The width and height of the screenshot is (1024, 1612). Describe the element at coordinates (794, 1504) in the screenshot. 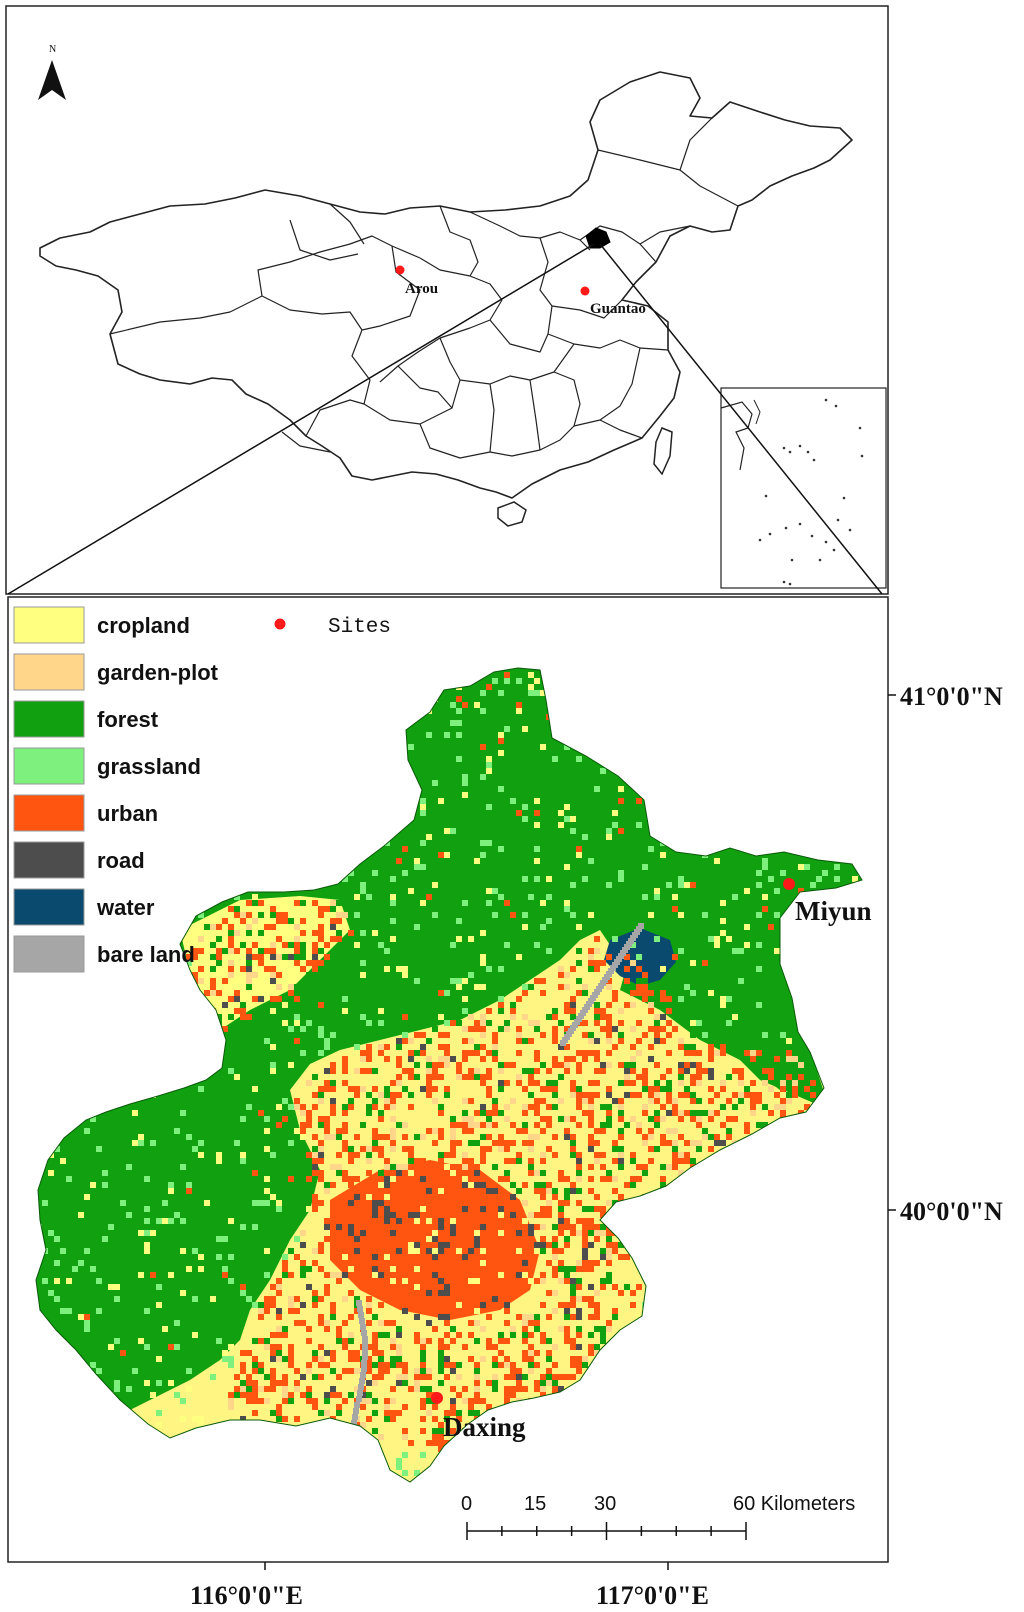

I see `scale-tick-60: 60 Kilometers` at that location.